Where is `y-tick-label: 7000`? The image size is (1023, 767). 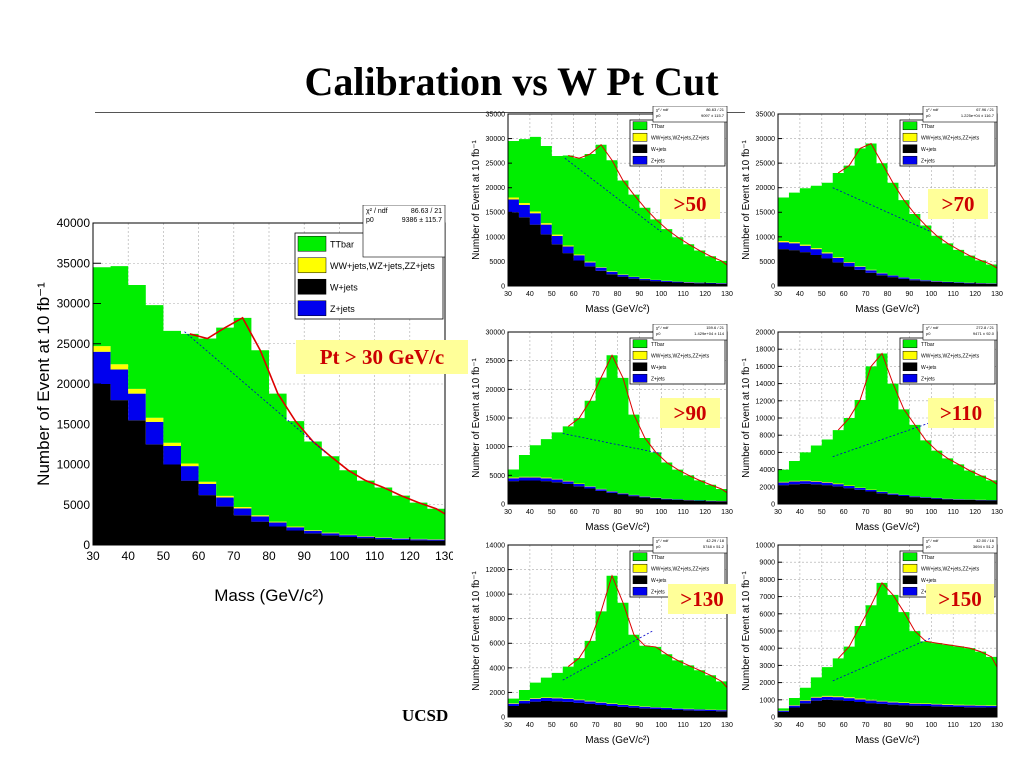
y-tick-label: 7000 is located at coordinates (767, 597).